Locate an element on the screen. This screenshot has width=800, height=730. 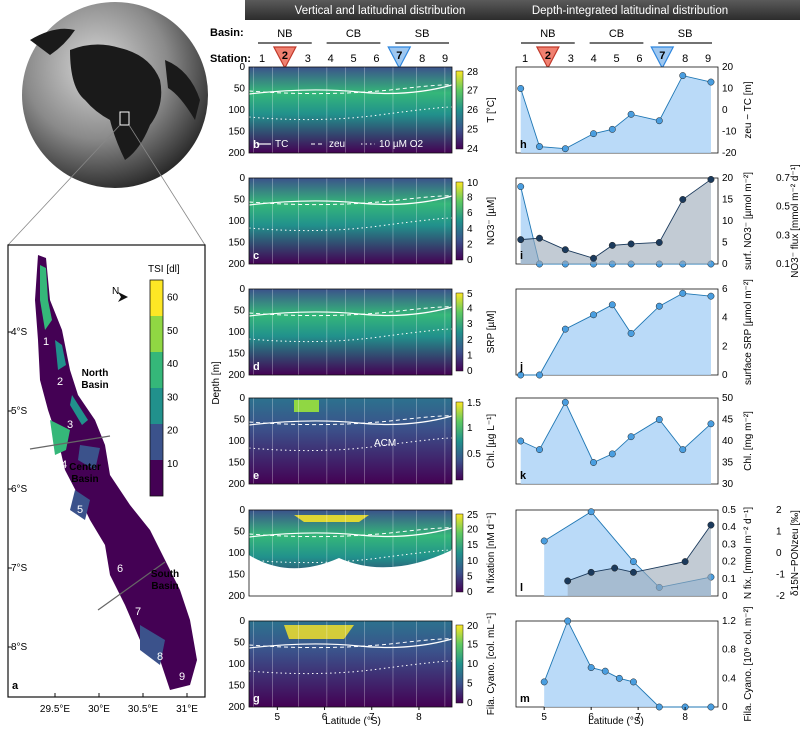
station-row-label: Station: is located at coordinates (230, 59).